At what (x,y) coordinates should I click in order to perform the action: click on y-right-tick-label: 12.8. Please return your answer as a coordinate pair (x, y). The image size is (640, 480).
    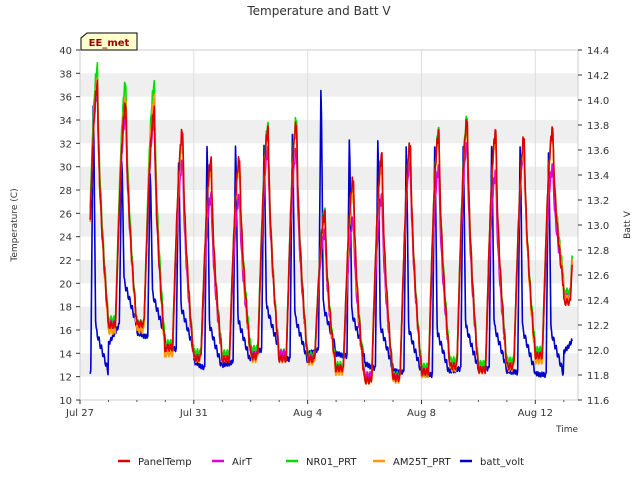
    Looking at the image, I should click on (598, 251).